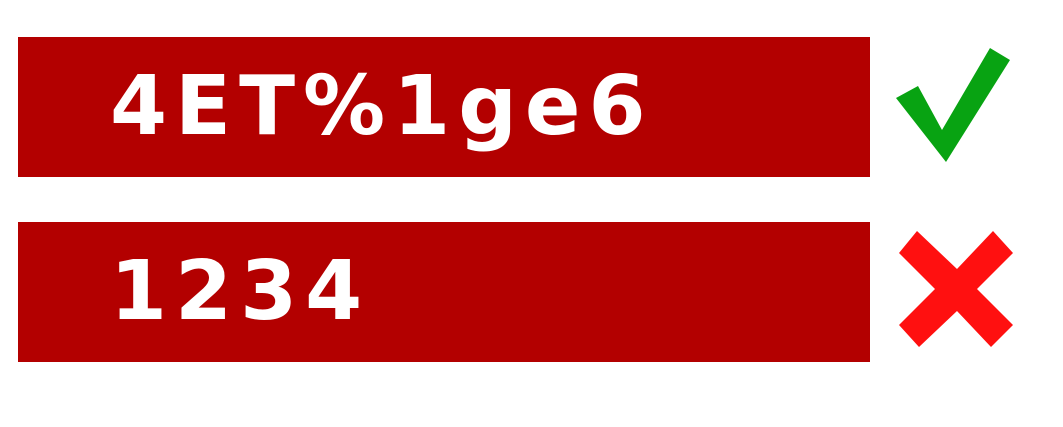 The height and width of the screenshot is (427, 1063). Describe the element at coordinates (956, 289) in the screenshot. I see `cross-icon` at that location.